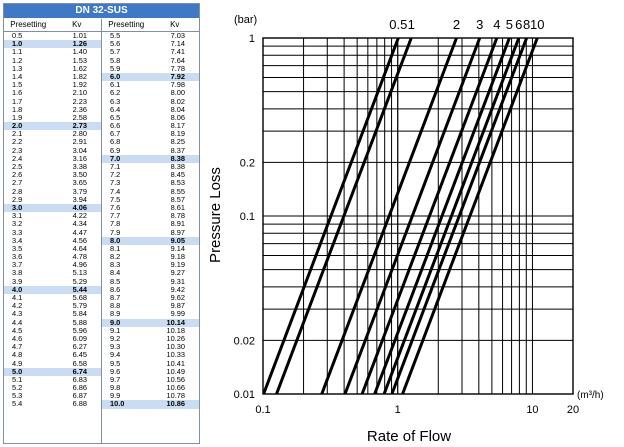 Image resolution: width=624 pixels, height=447 pixels. What do you see at coordinates (79, 68) in the screenshot?
I see `kv-cell: 1.62` at bounding box center [79, 68].